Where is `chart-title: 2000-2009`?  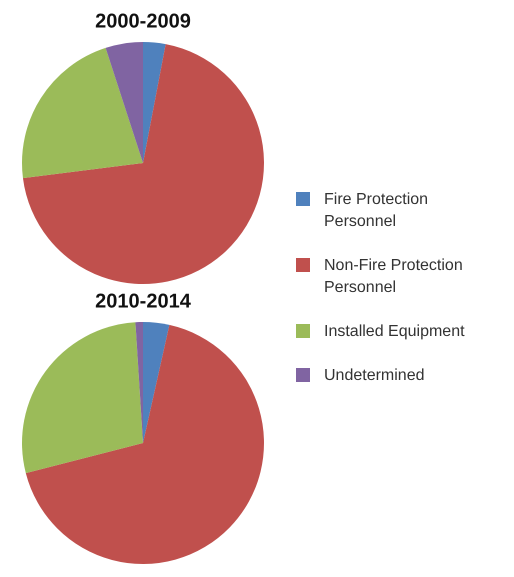 chart-title: 2000-2009 is located at coordinates (143, 21).